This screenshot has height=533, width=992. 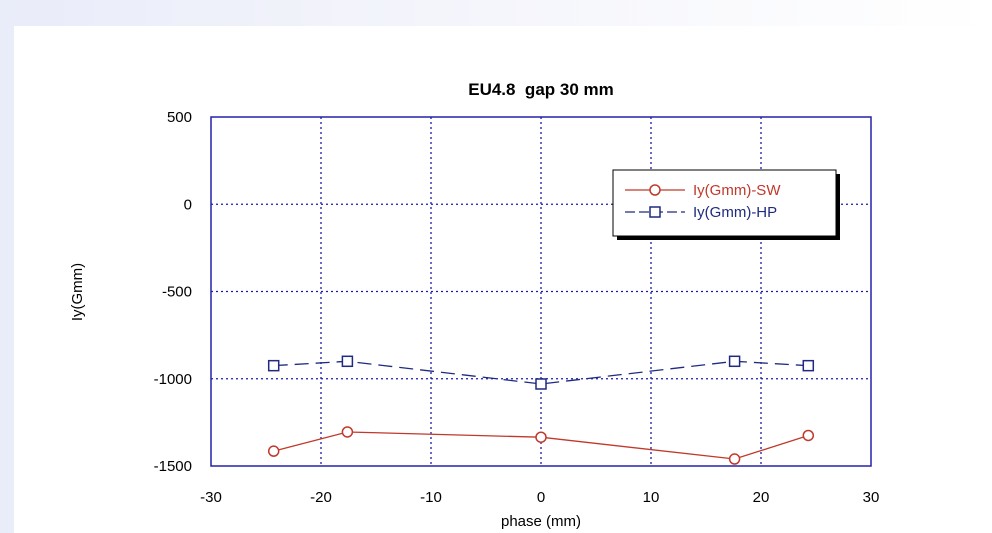 I want to click on legend-label: Iy(Gmm)-SW, so click(x=737, y=190).